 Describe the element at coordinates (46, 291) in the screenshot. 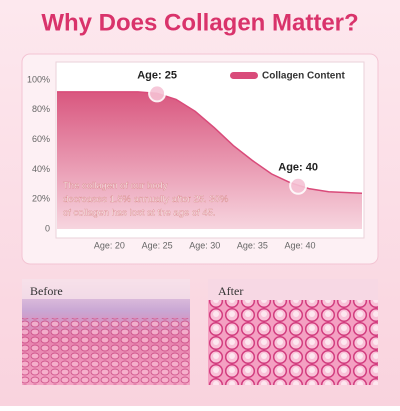

I see `panel-label: Before` at that location.